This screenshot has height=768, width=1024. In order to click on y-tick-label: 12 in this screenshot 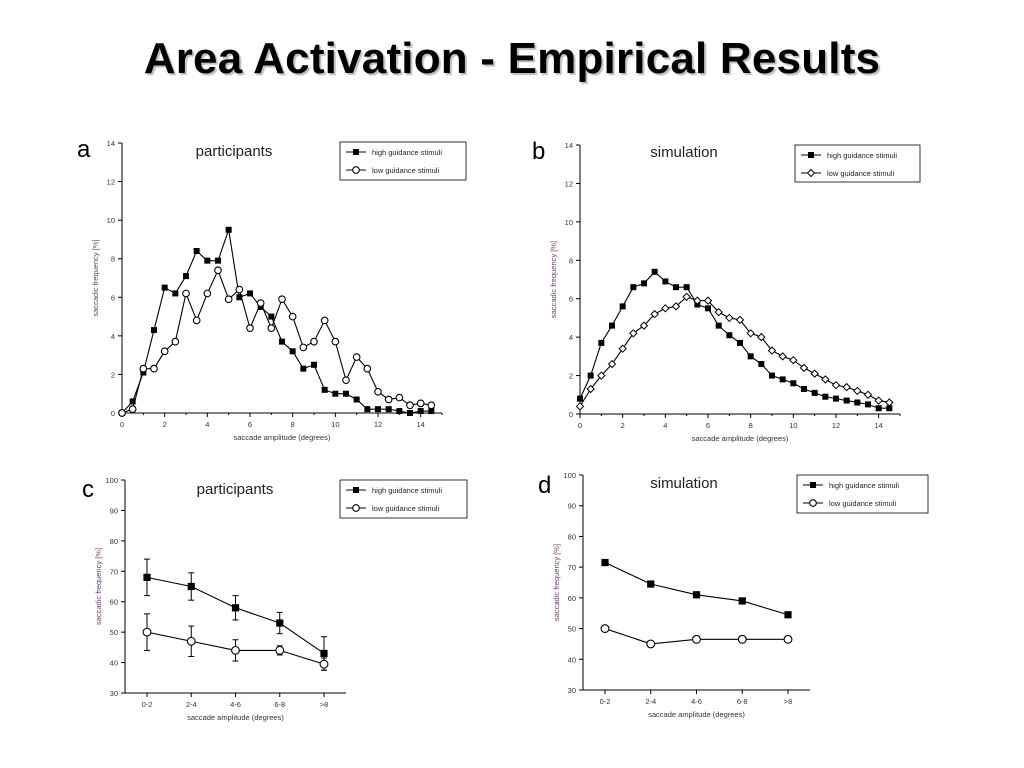, I will do `click(569, 183)`.